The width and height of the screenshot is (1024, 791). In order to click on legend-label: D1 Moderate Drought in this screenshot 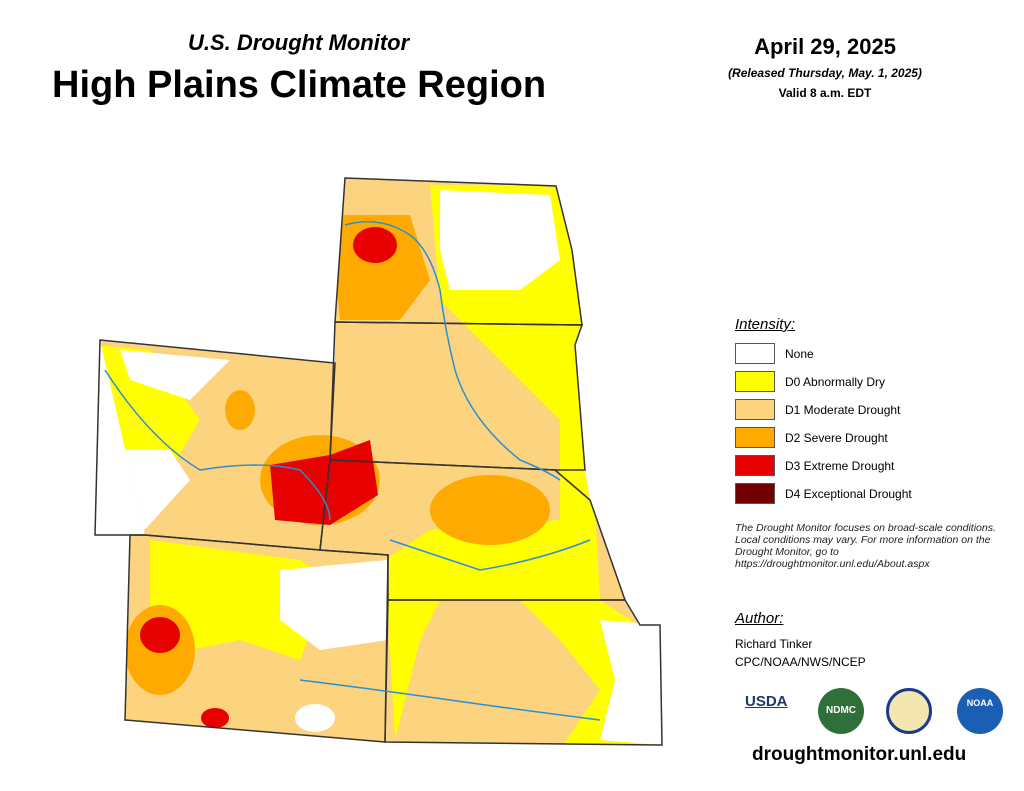, I will do `click(843, 410)`.